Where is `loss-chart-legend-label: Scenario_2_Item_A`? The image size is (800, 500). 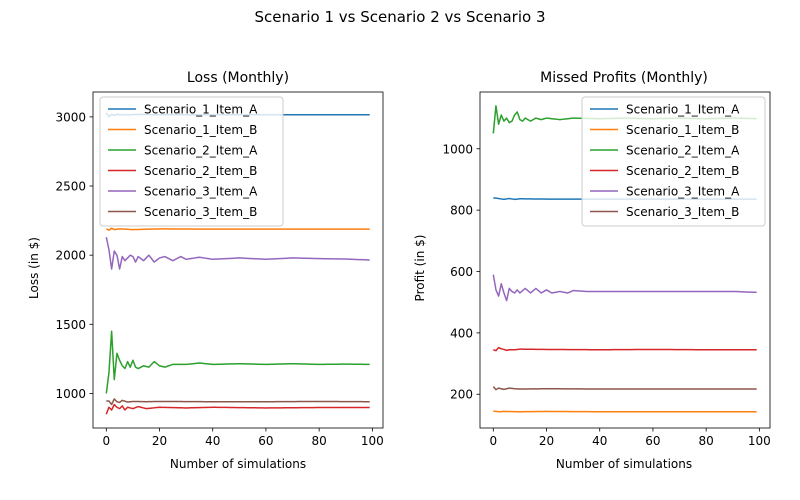 loss-chart-legend-label: Scenario_2_Item_A is located at coordinates (201, 151).